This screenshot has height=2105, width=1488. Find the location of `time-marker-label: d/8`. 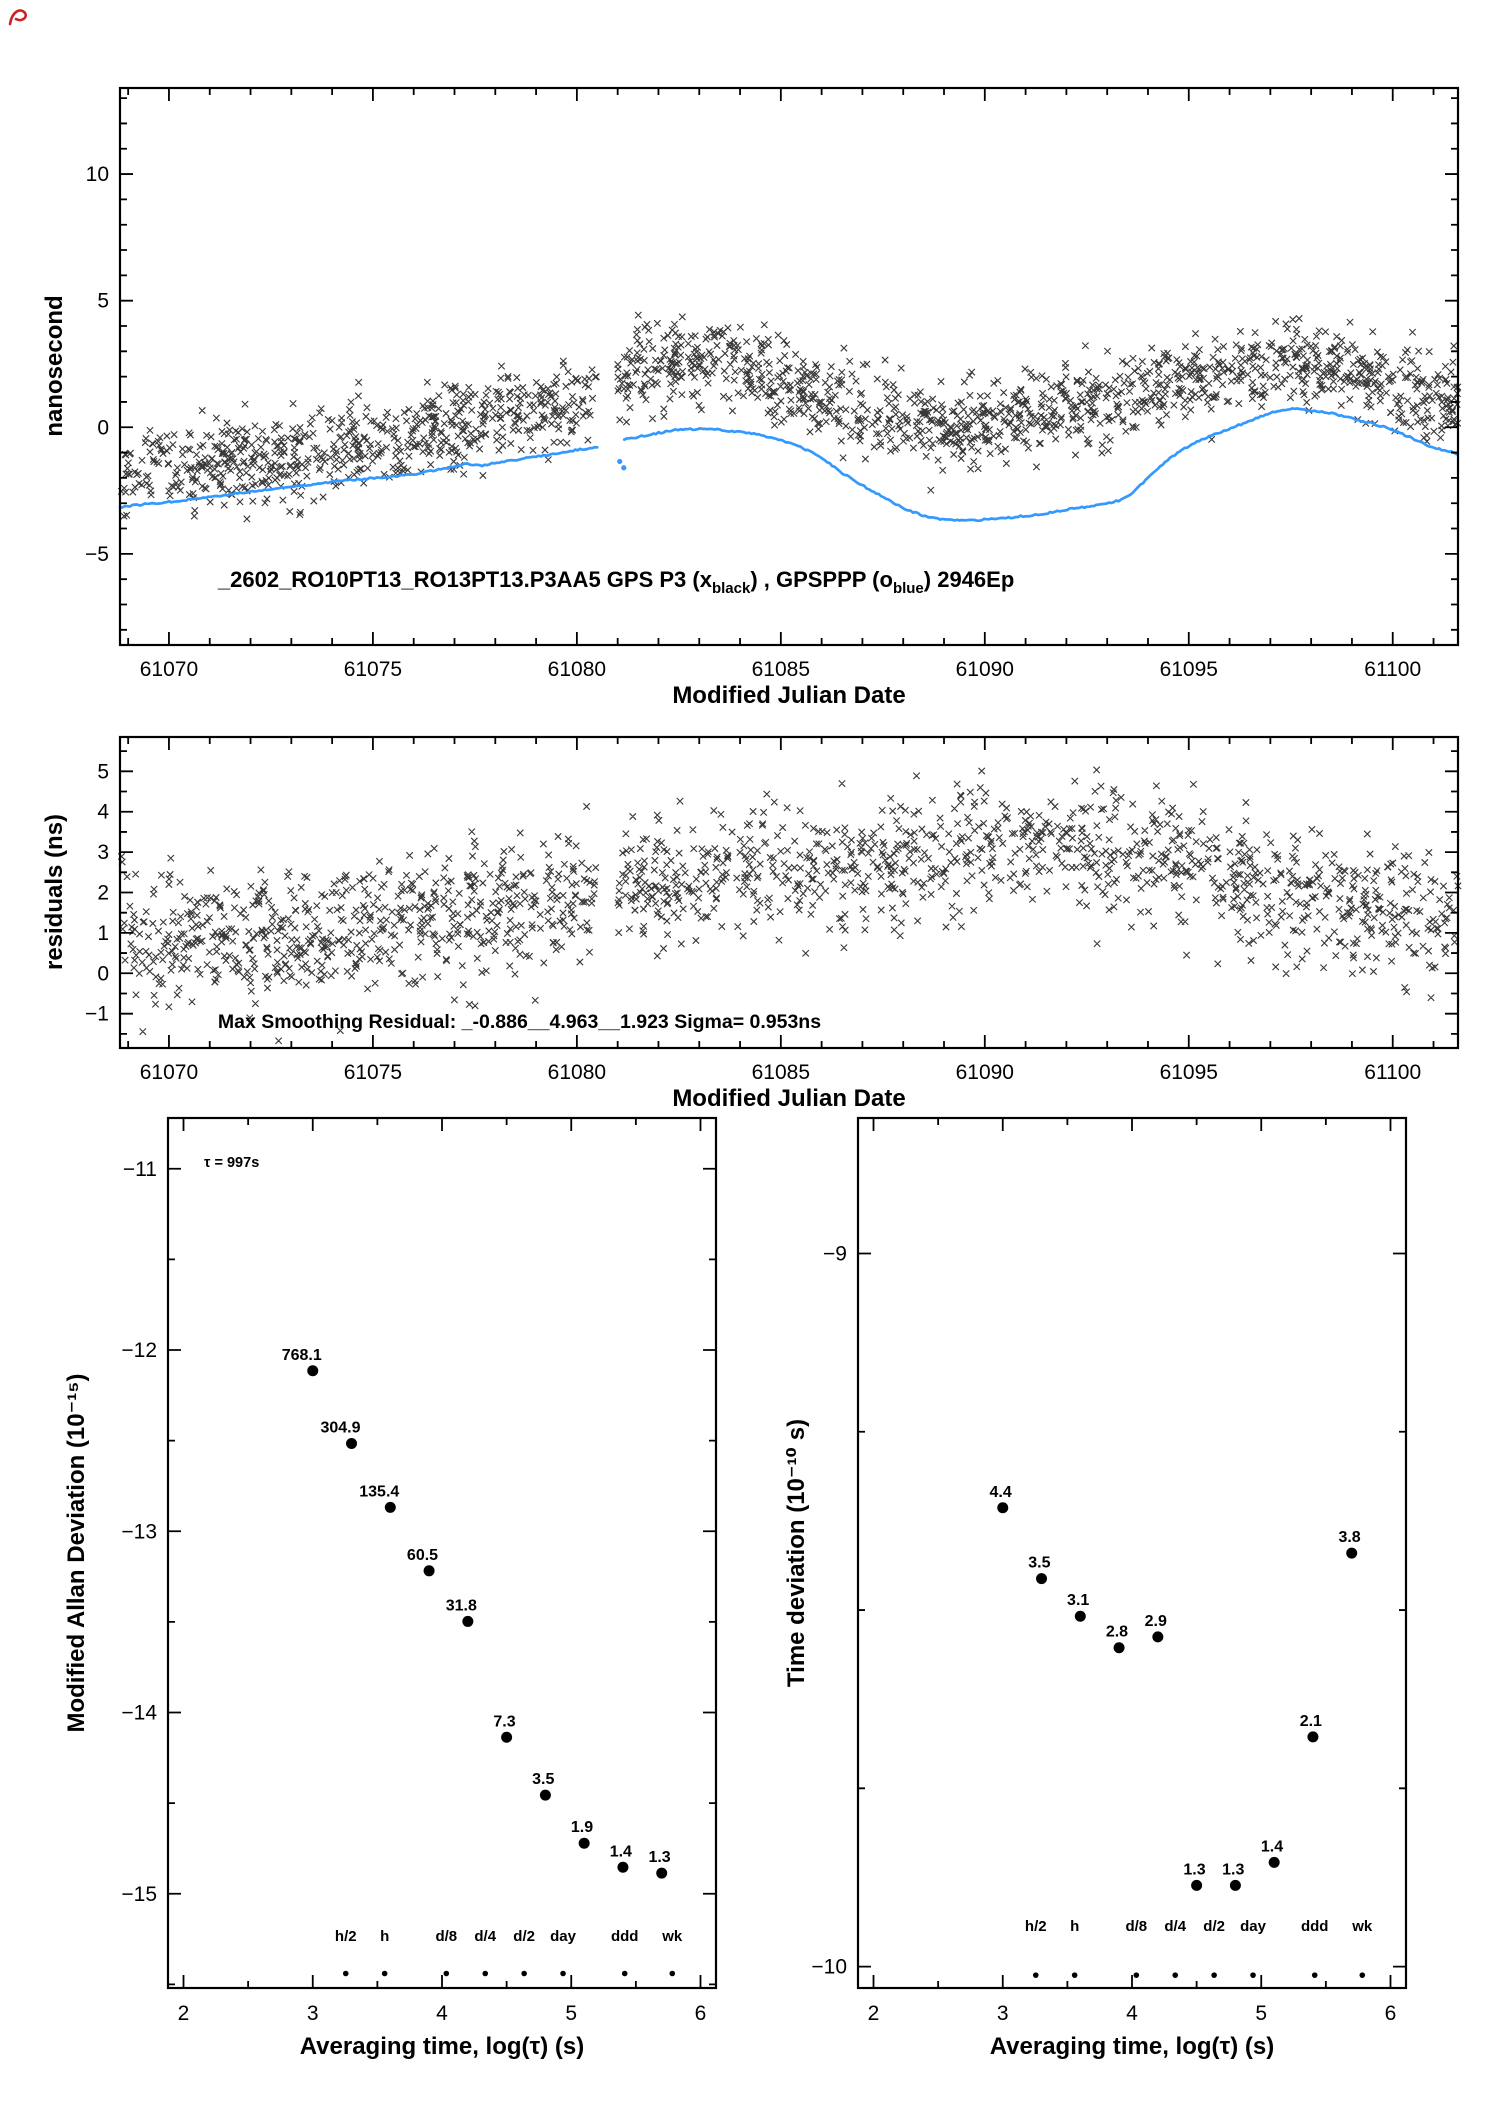

time-marker-label: d/8 is located at coordinates (1136, 1926).